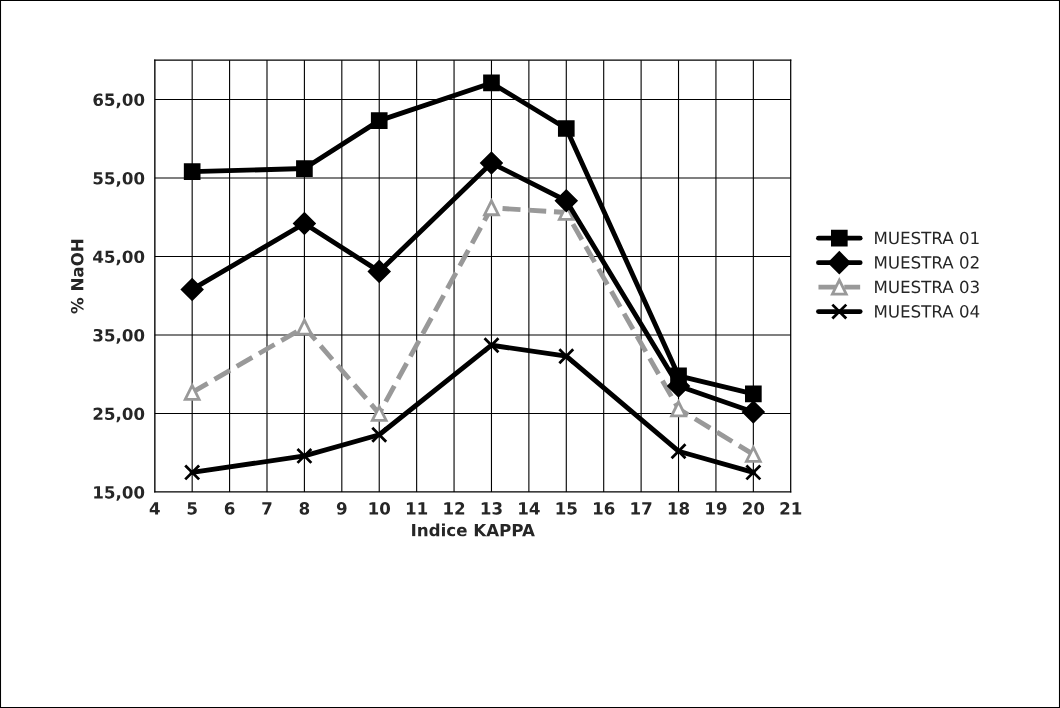 Image resolution: width=1060 pixels, height=708 pixels. I want to click on x-tick-label: 16, so click(604, 508).